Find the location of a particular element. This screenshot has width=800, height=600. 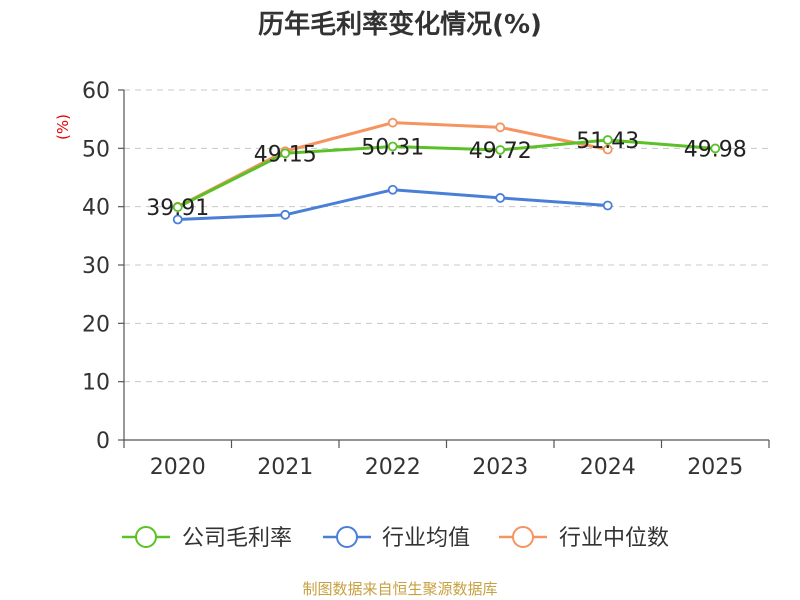

data-label: 49.72 is located at coordinates (500, 151).